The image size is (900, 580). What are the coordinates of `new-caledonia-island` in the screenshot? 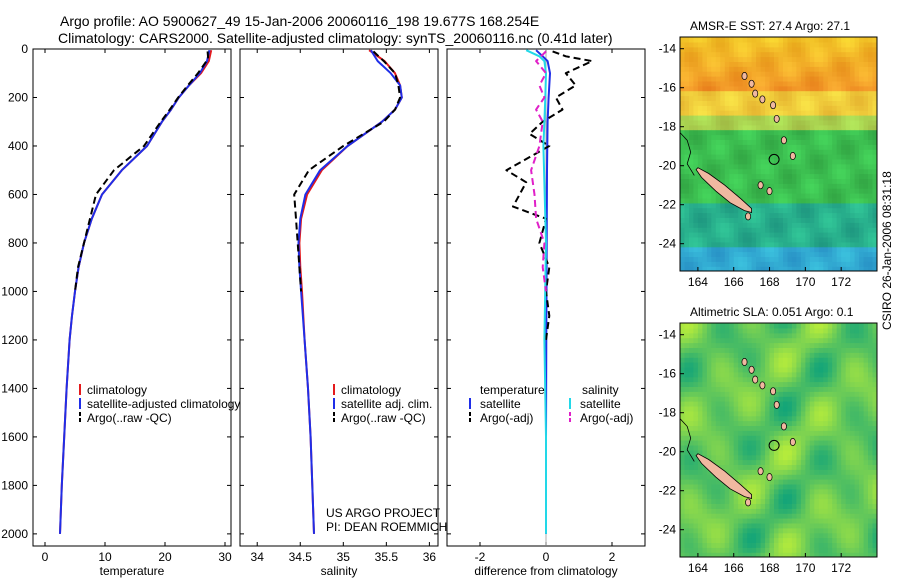 It's located at (723, 476).